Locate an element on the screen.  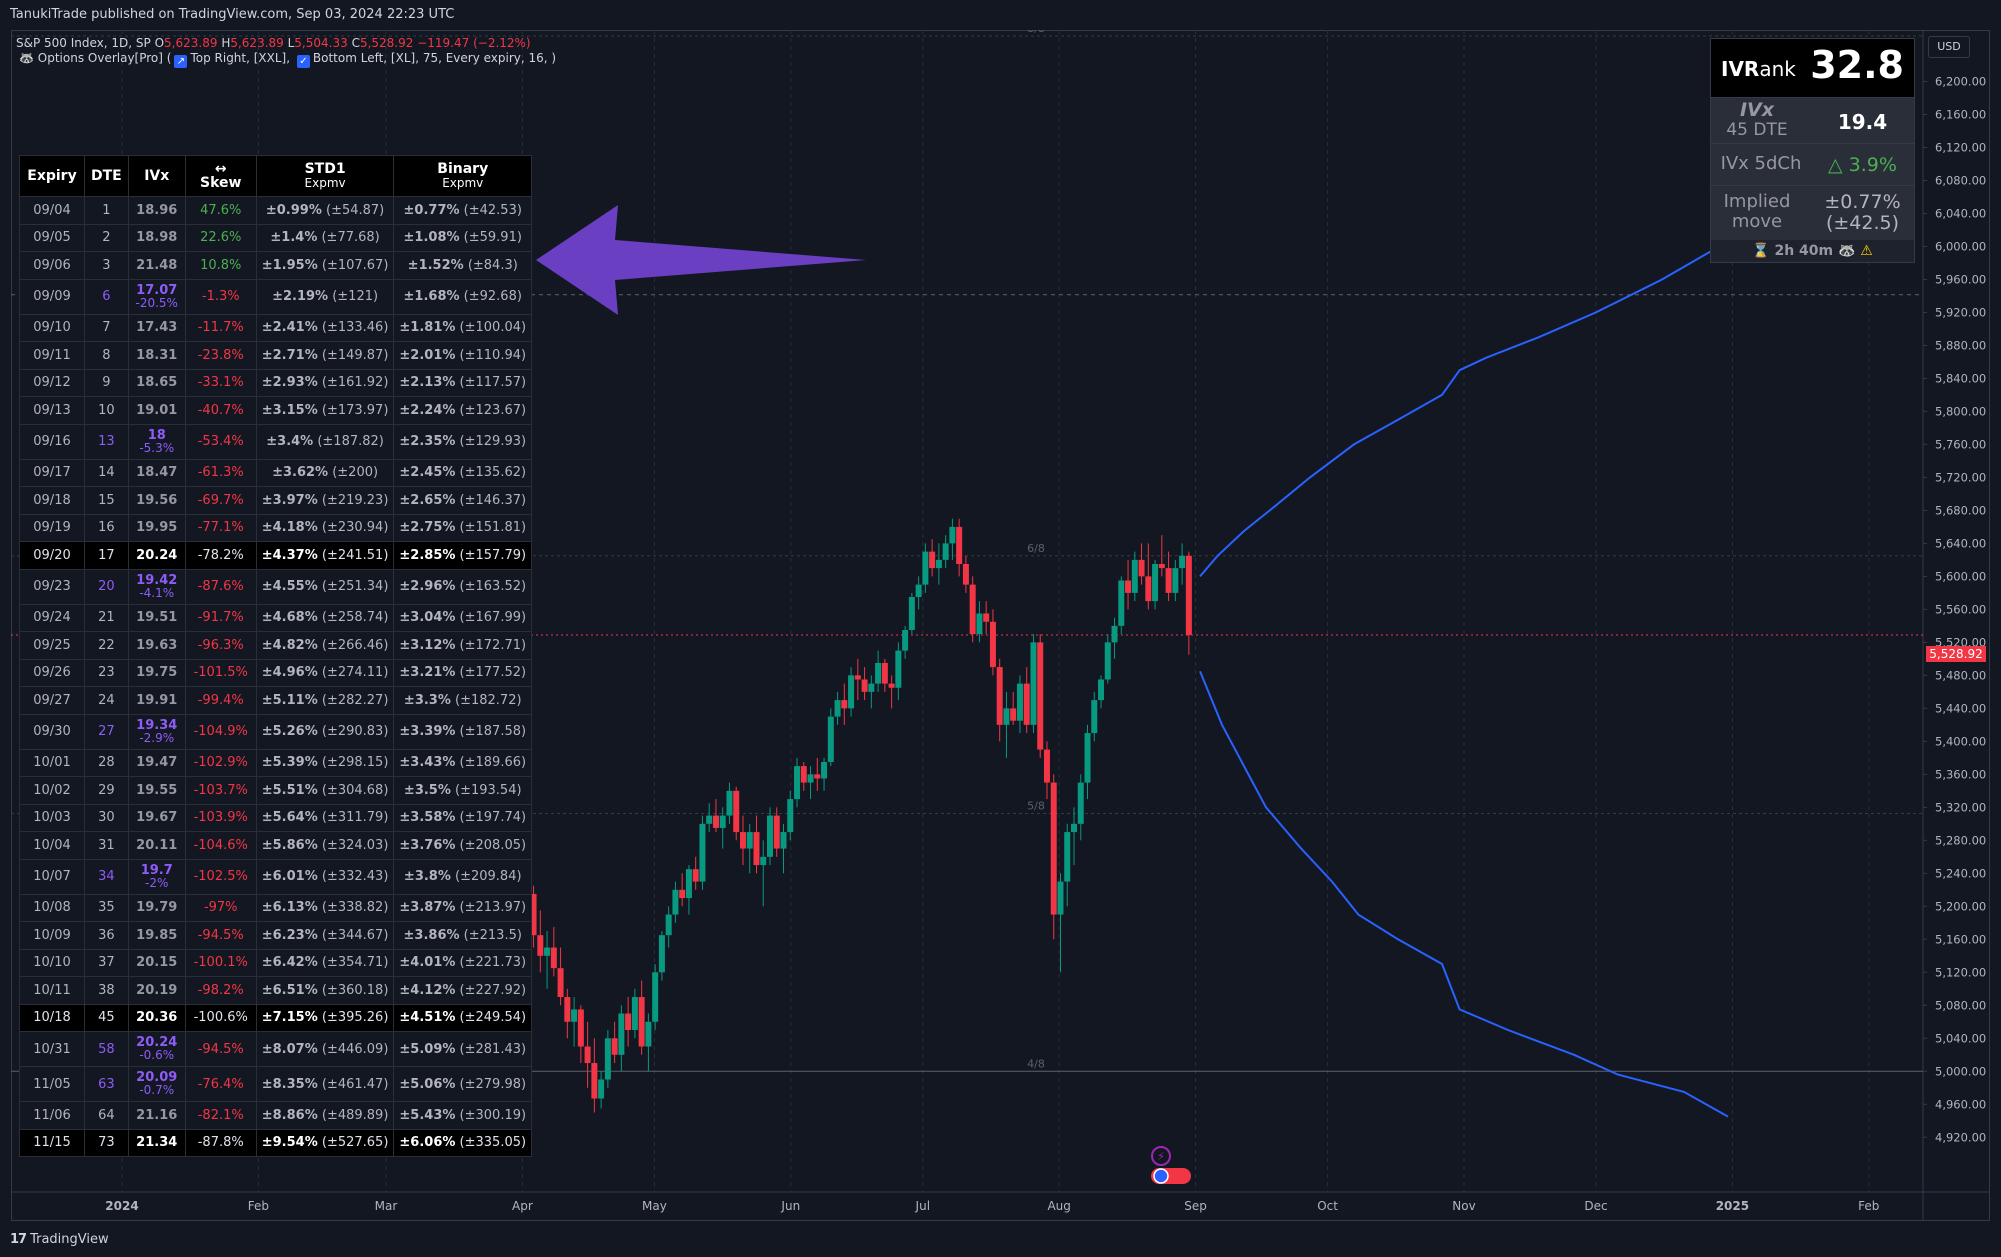
cell-std1: ±3.97% (±219.23) is located at coordinates (325, 500).